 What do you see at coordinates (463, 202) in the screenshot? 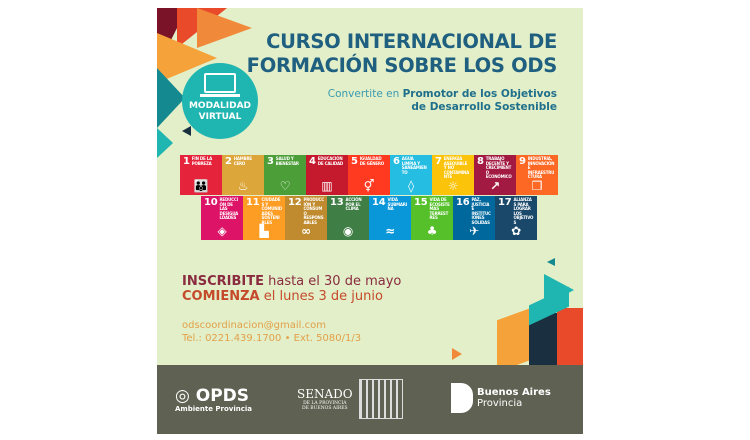
I see `sdg-number: 16` at bounding box center [463, 202].